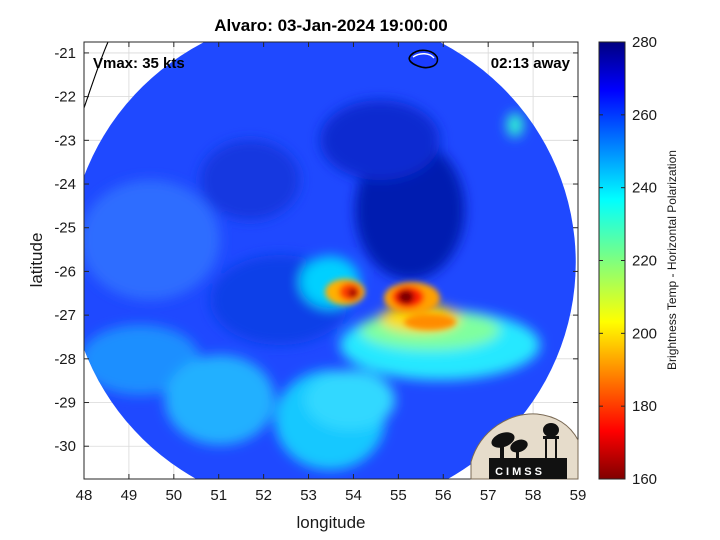  Describe the element at coordinates (531, 63) in the screenshot. I see `time-away-annotation: 02:13 away` at that location.